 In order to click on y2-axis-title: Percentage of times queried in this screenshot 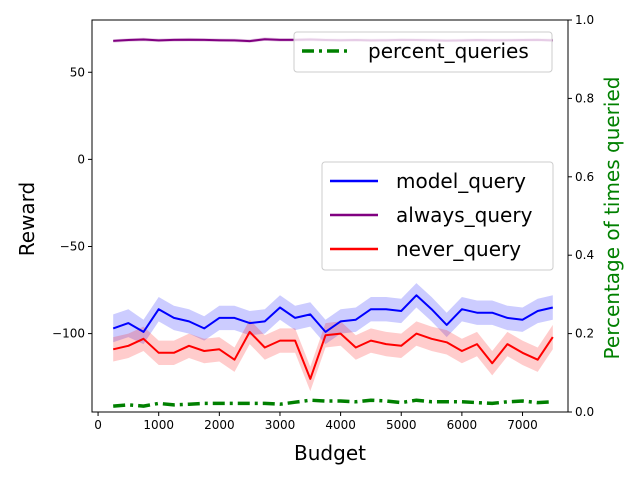, I will do `click(612, 218)`.